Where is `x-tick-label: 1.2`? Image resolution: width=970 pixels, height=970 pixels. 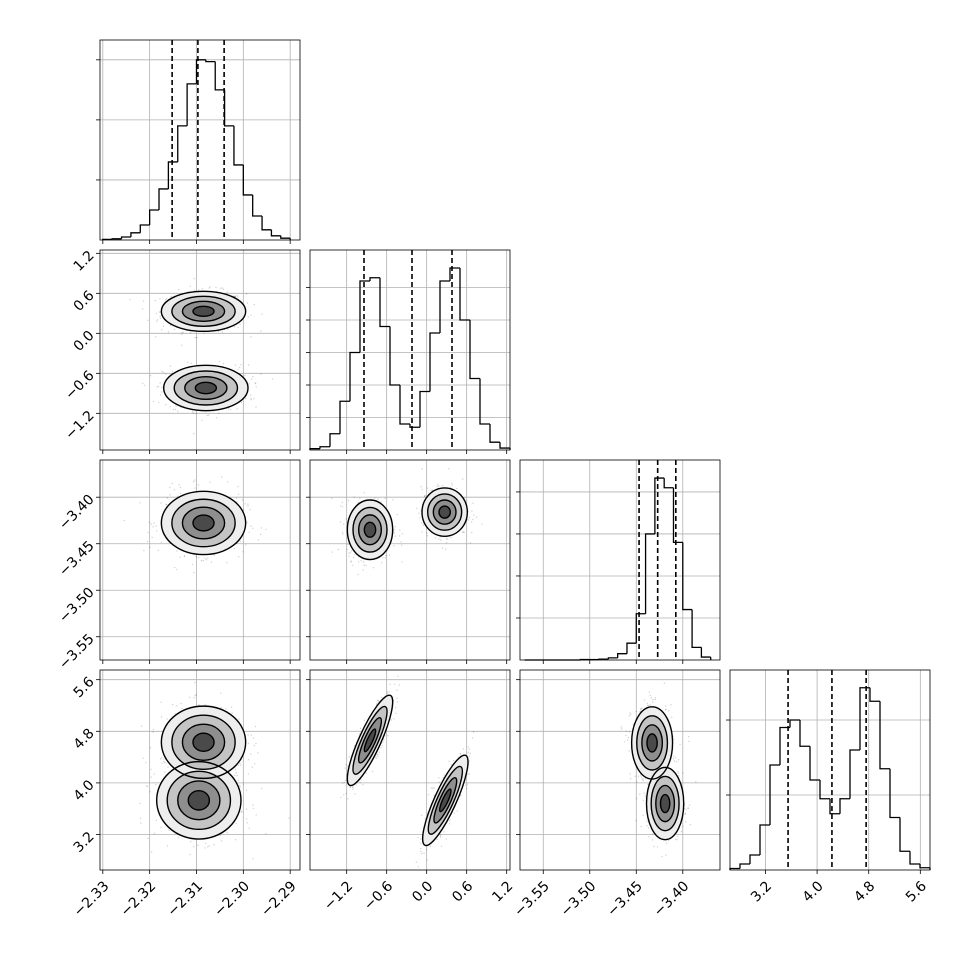
x-tick-label: 1.2 is located at coordinates (502, 891).